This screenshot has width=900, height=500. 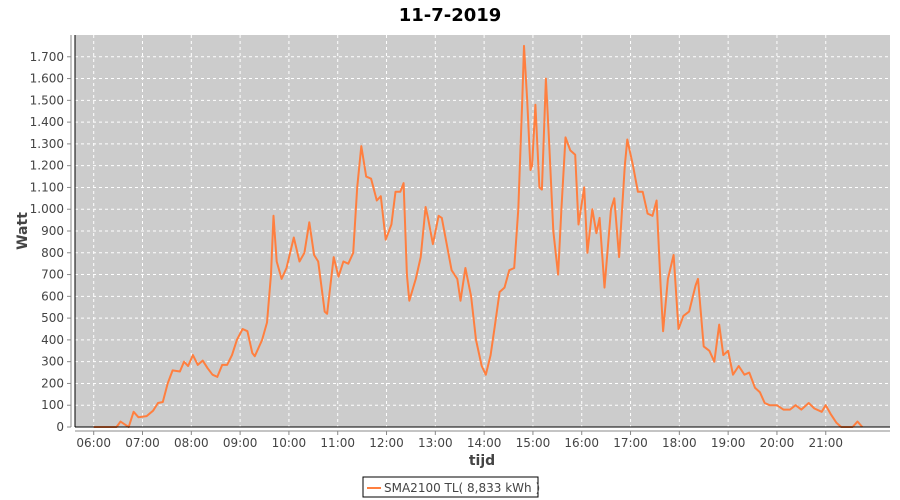 I want to click on y-tick-label: 0, so click(x=60, y=427).